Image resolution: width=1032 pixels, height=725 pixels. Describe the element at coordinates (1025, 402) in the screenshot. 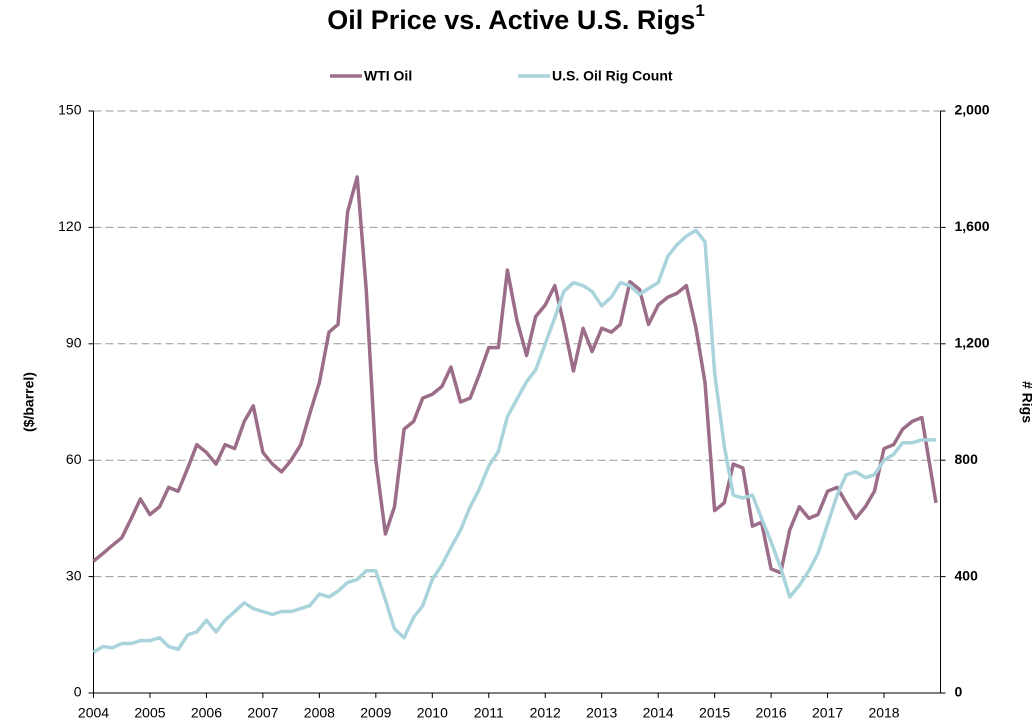

I see `y2-axis-label: # Rigs` at that location.